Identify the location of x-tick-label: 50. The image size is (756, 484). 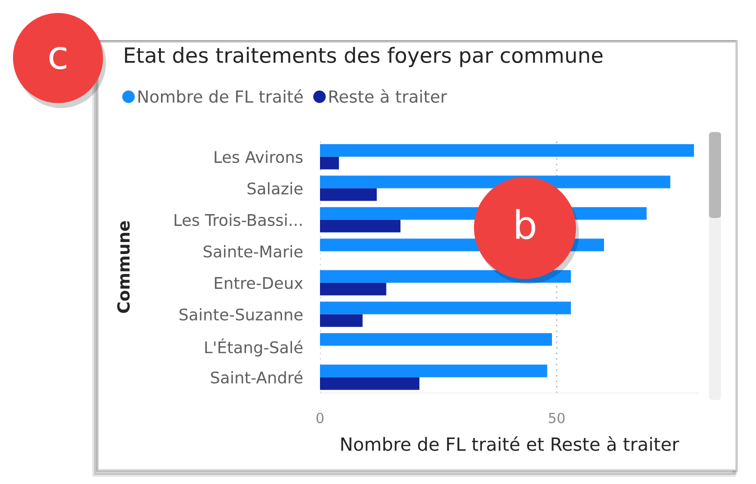
(556, 418).